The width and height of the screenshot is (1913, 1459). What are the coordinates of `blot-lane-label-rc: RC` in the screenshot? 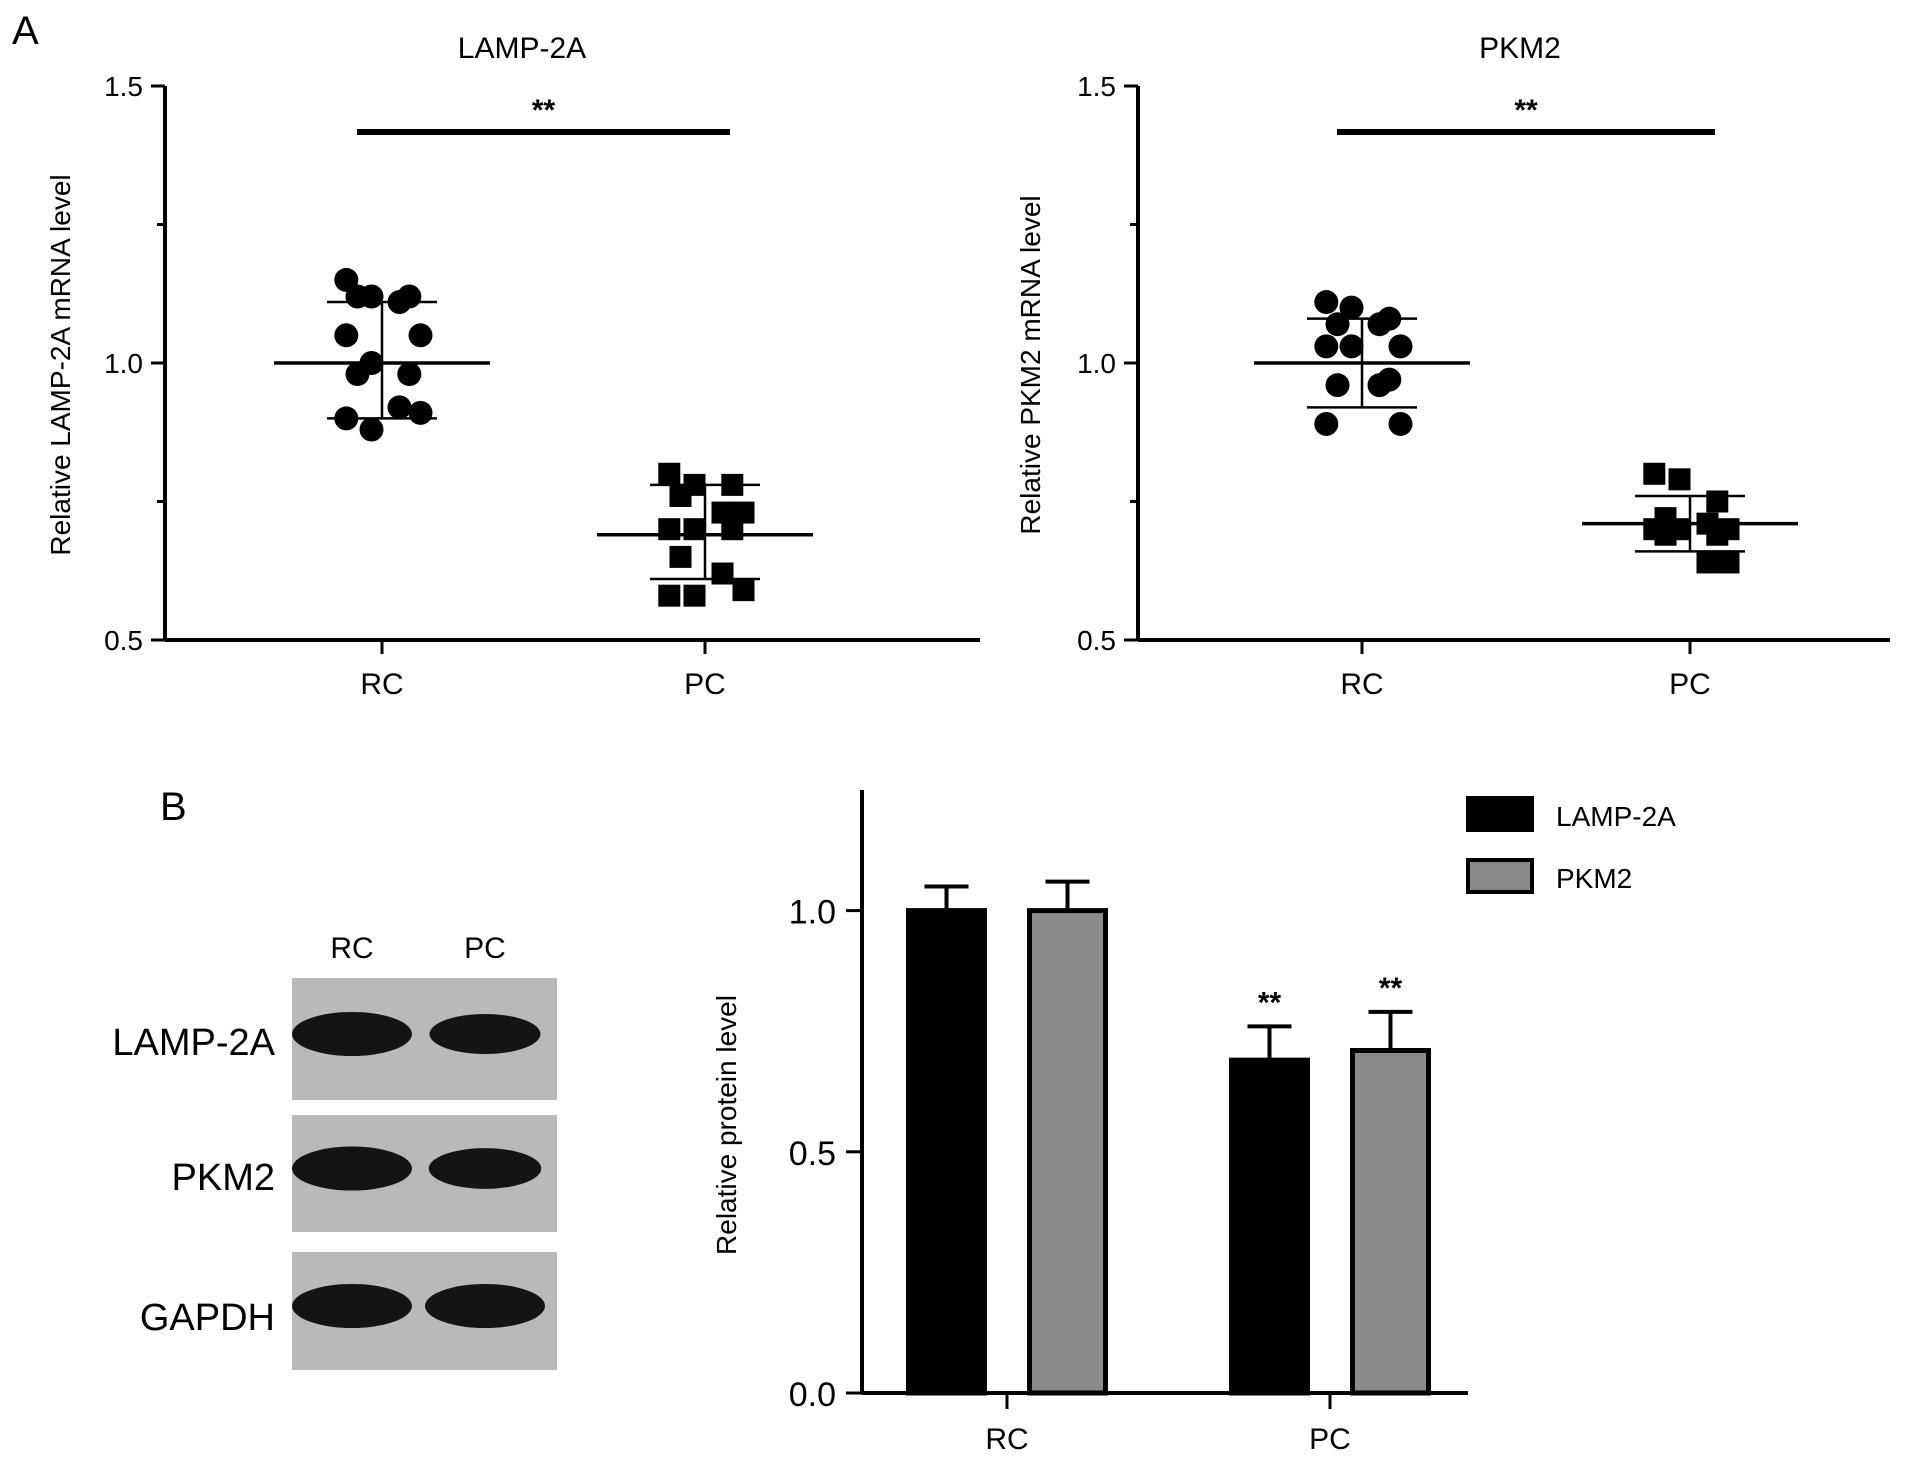 It's located at (351, 948).